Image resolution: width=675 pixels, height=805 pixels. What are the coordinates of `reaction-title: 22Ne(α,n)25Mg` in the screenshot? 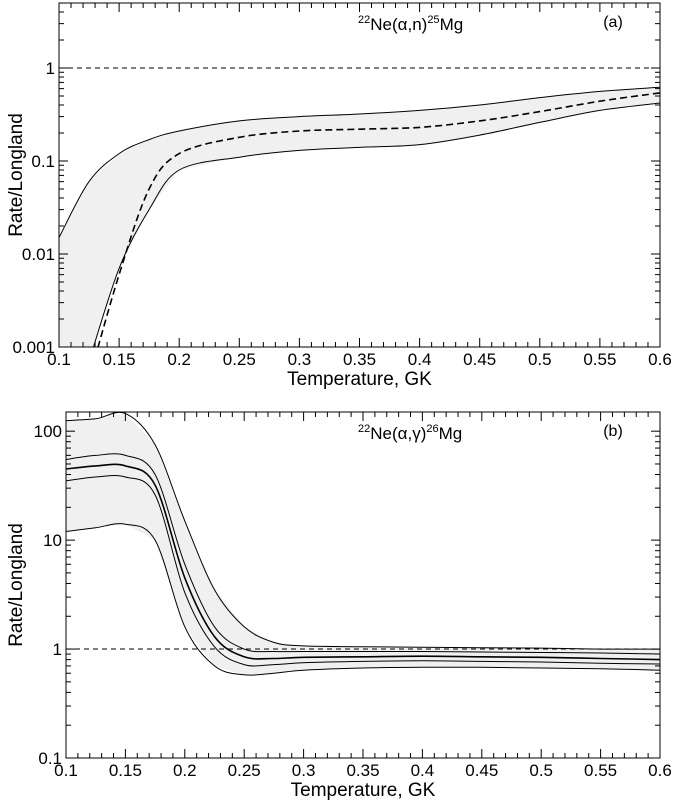 It's located at (410, 24).